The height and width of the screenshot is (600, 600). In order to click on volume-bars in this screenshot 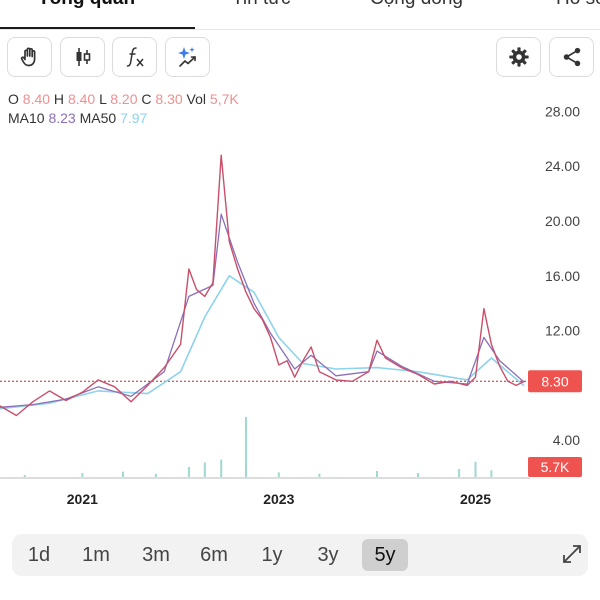, I will do `click(258, 447)`.